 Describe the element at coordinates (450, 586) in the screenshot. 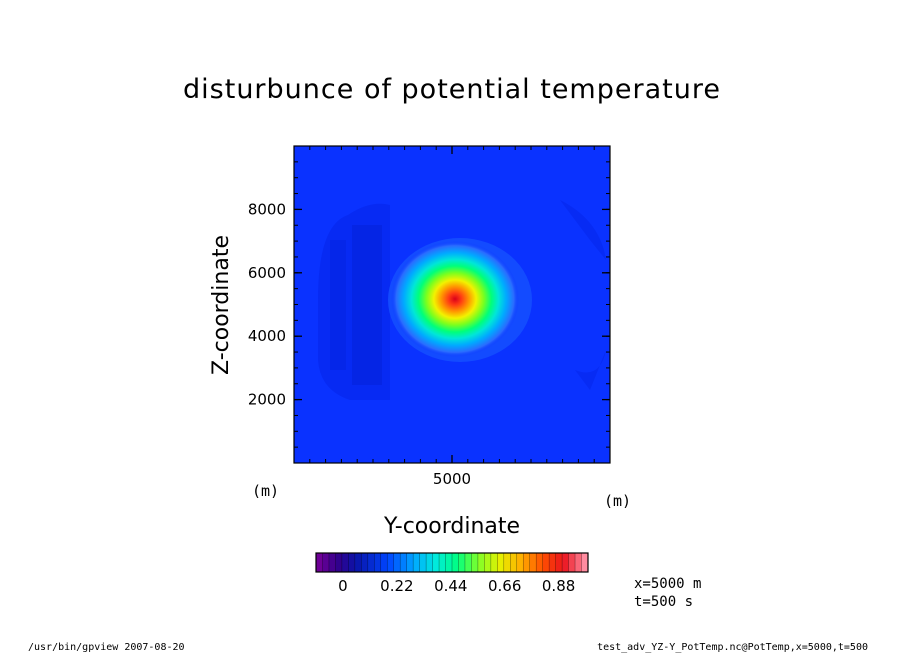

I see `colorbar-tick-label: 0.44` at that location.